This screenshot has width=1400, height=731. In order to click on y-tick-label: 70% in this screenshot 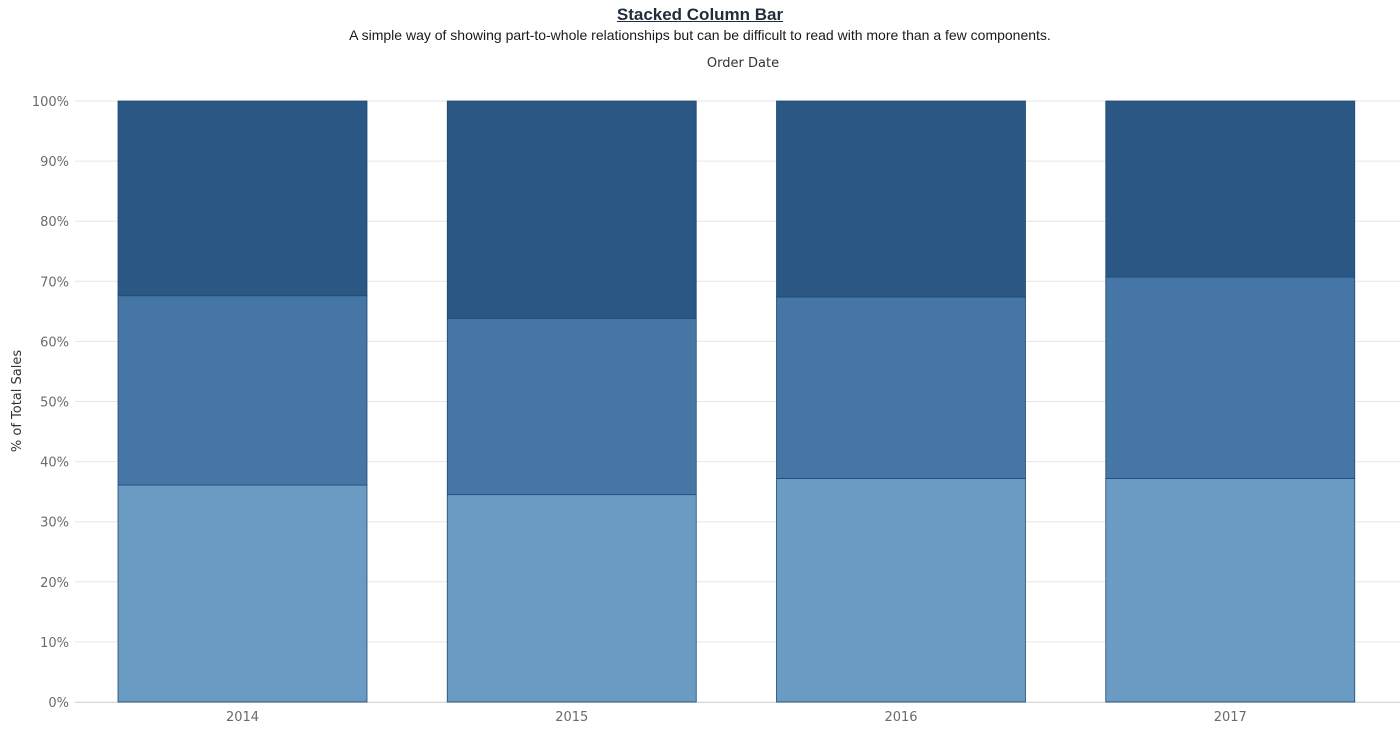, I will do `click(54, 282)`.